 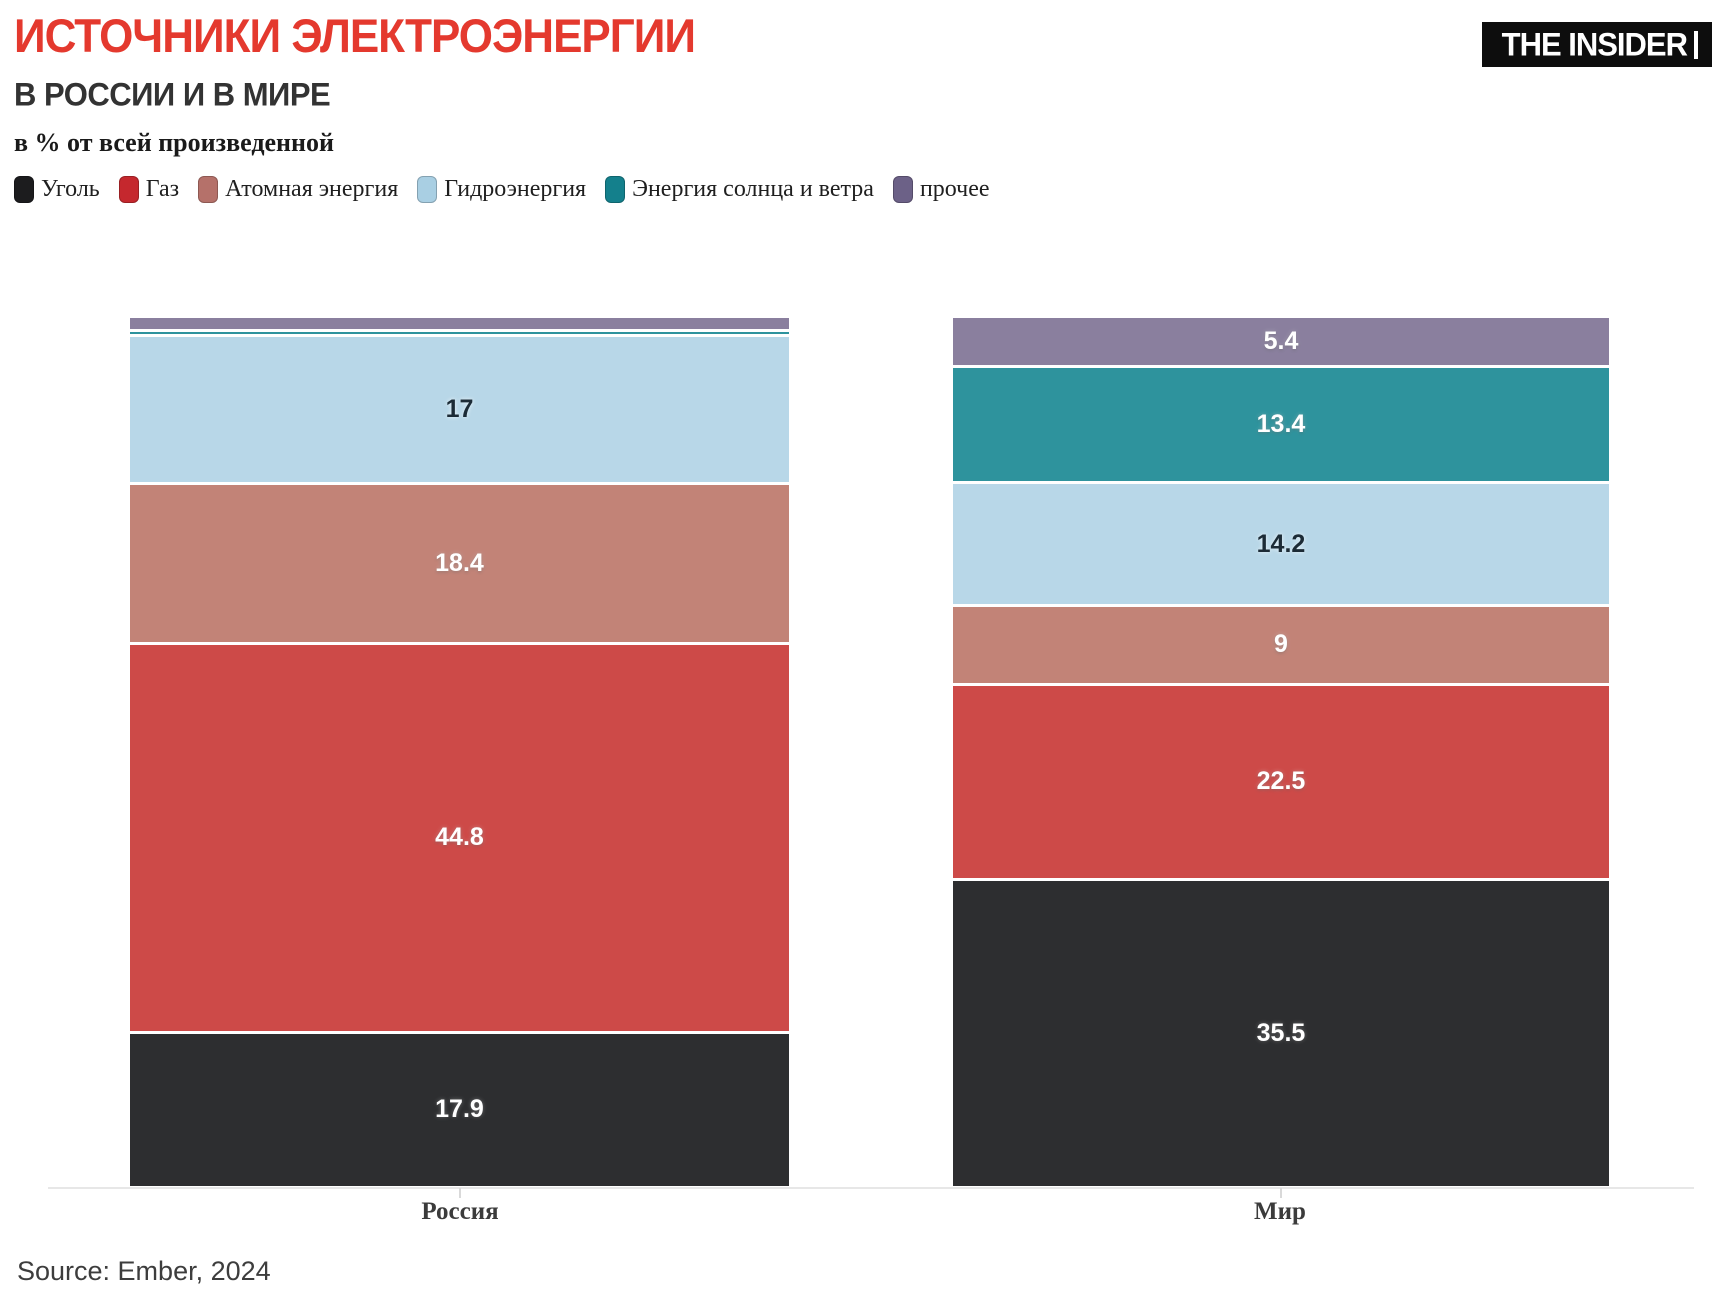 I want to click on legend-item-hydro: Гидроэнергия, so click(x=501, y=189).